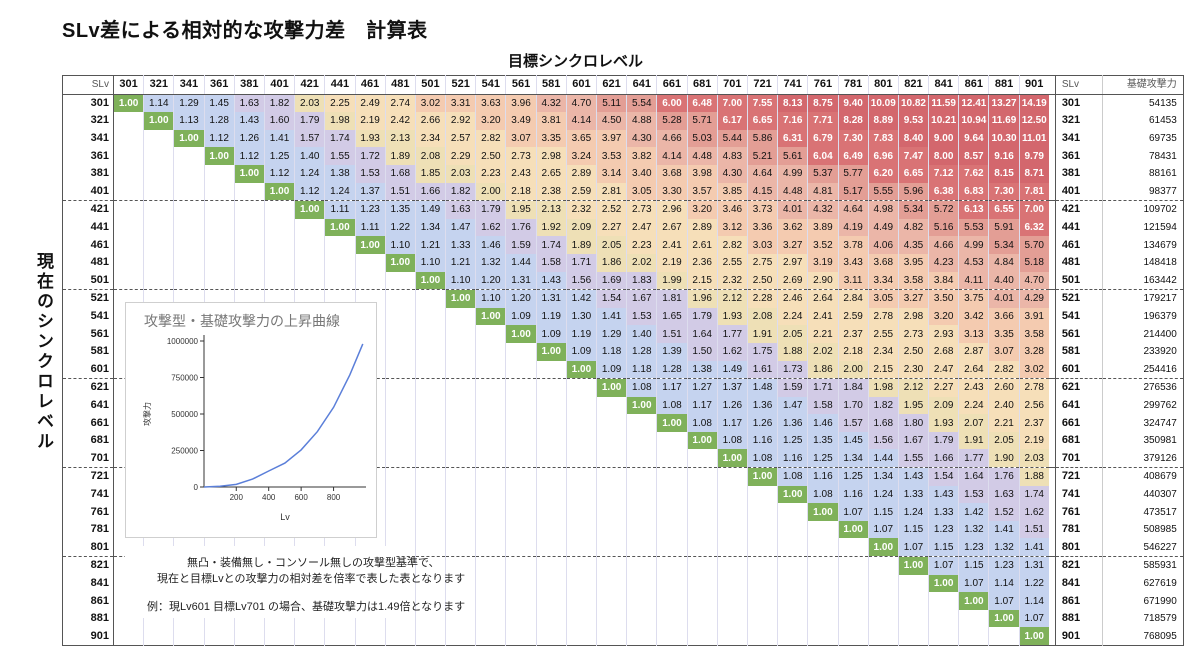 The height and width of the screenshot is (646, 1200). What do you see at coordinates (1004, 547) in the screenshot?
I see `multiplier-cell: 1.32` at bounding box center [1004, 547].